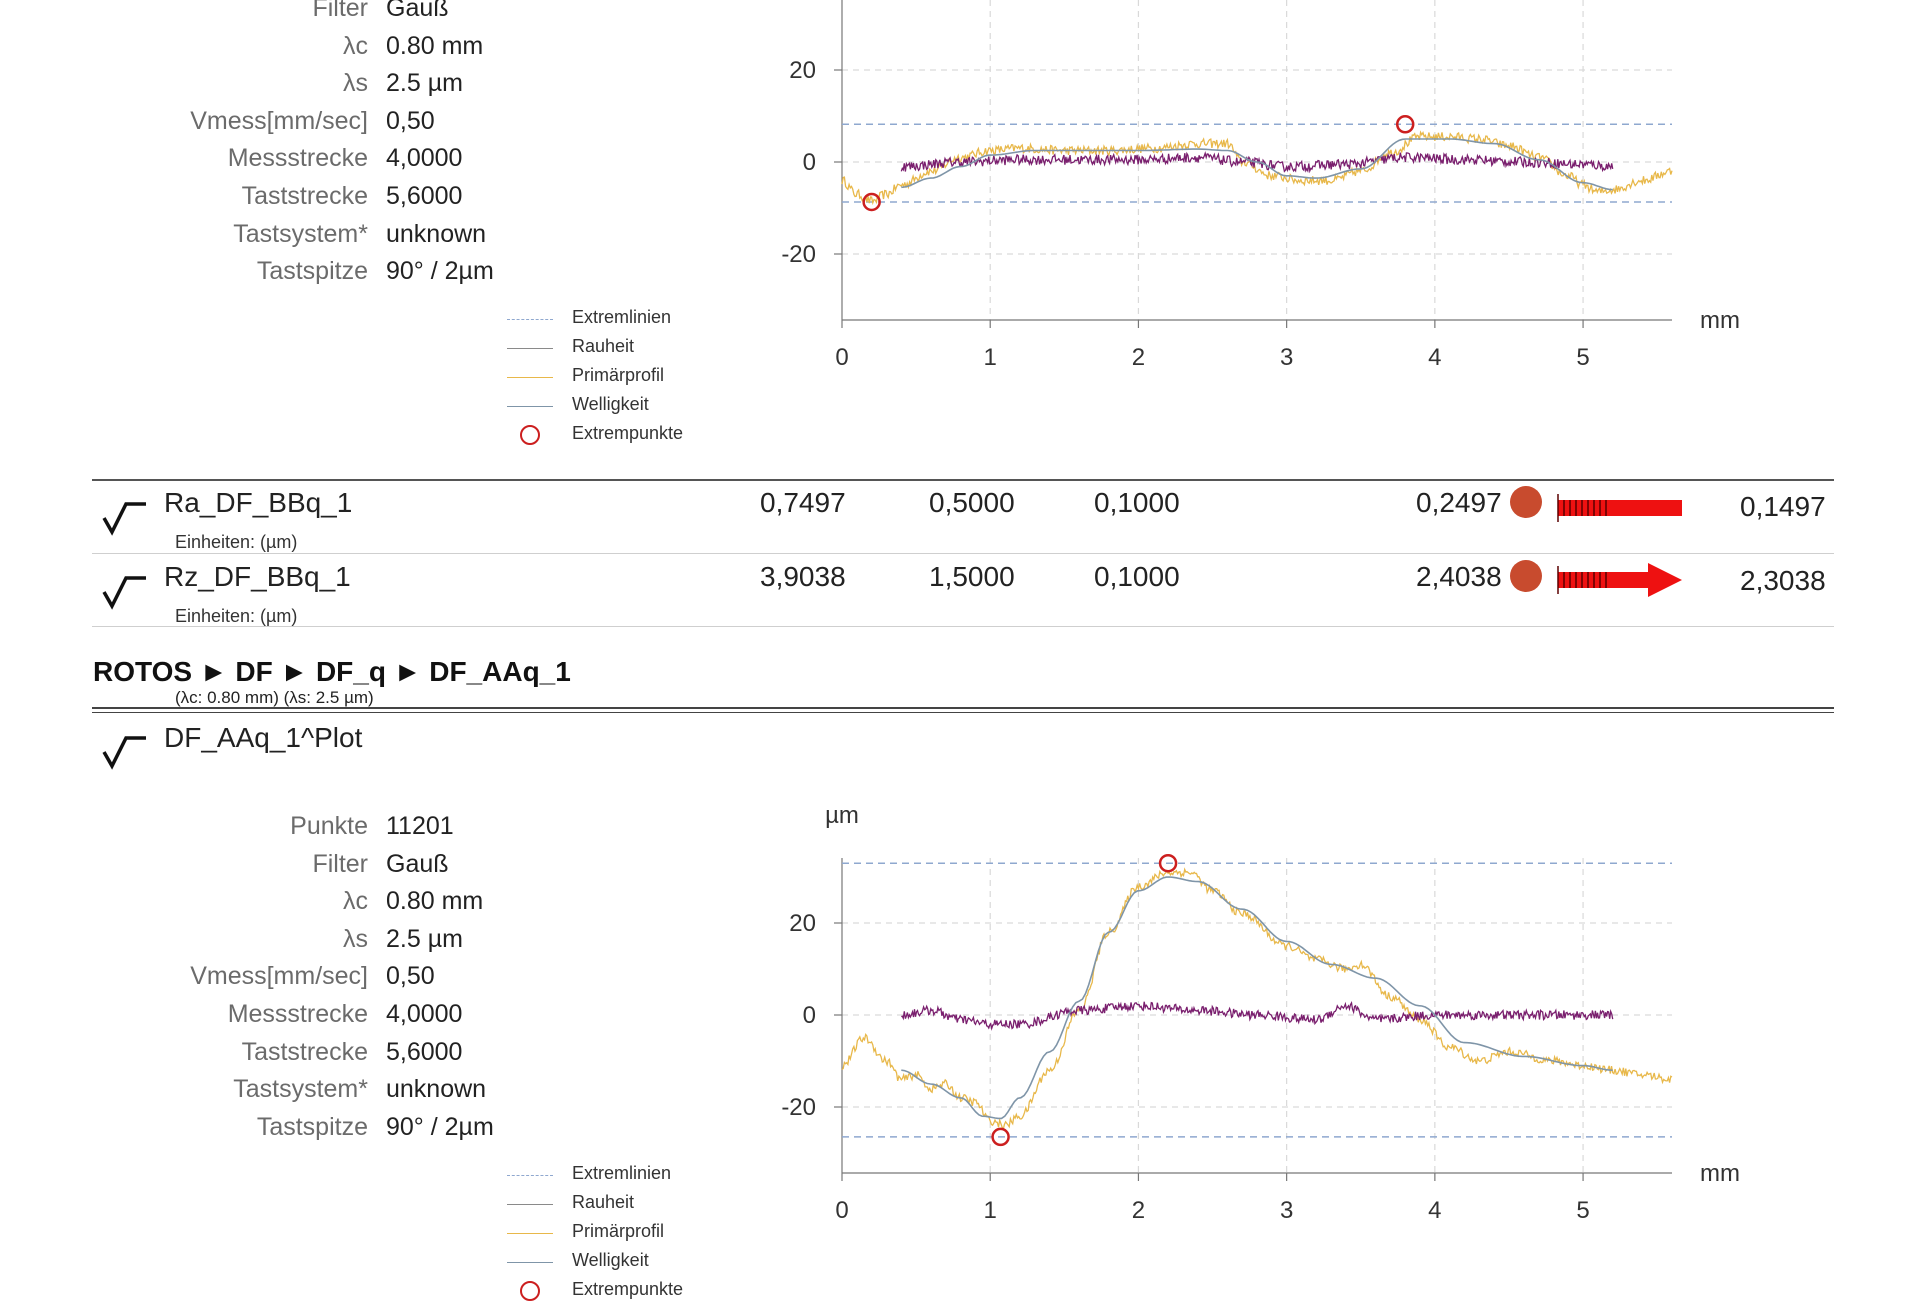 This screenshot has width=1920, height=1301. Describe the element at coordinates (420, 826) in the screenshot. I see `meta-value: 11201` at that location.